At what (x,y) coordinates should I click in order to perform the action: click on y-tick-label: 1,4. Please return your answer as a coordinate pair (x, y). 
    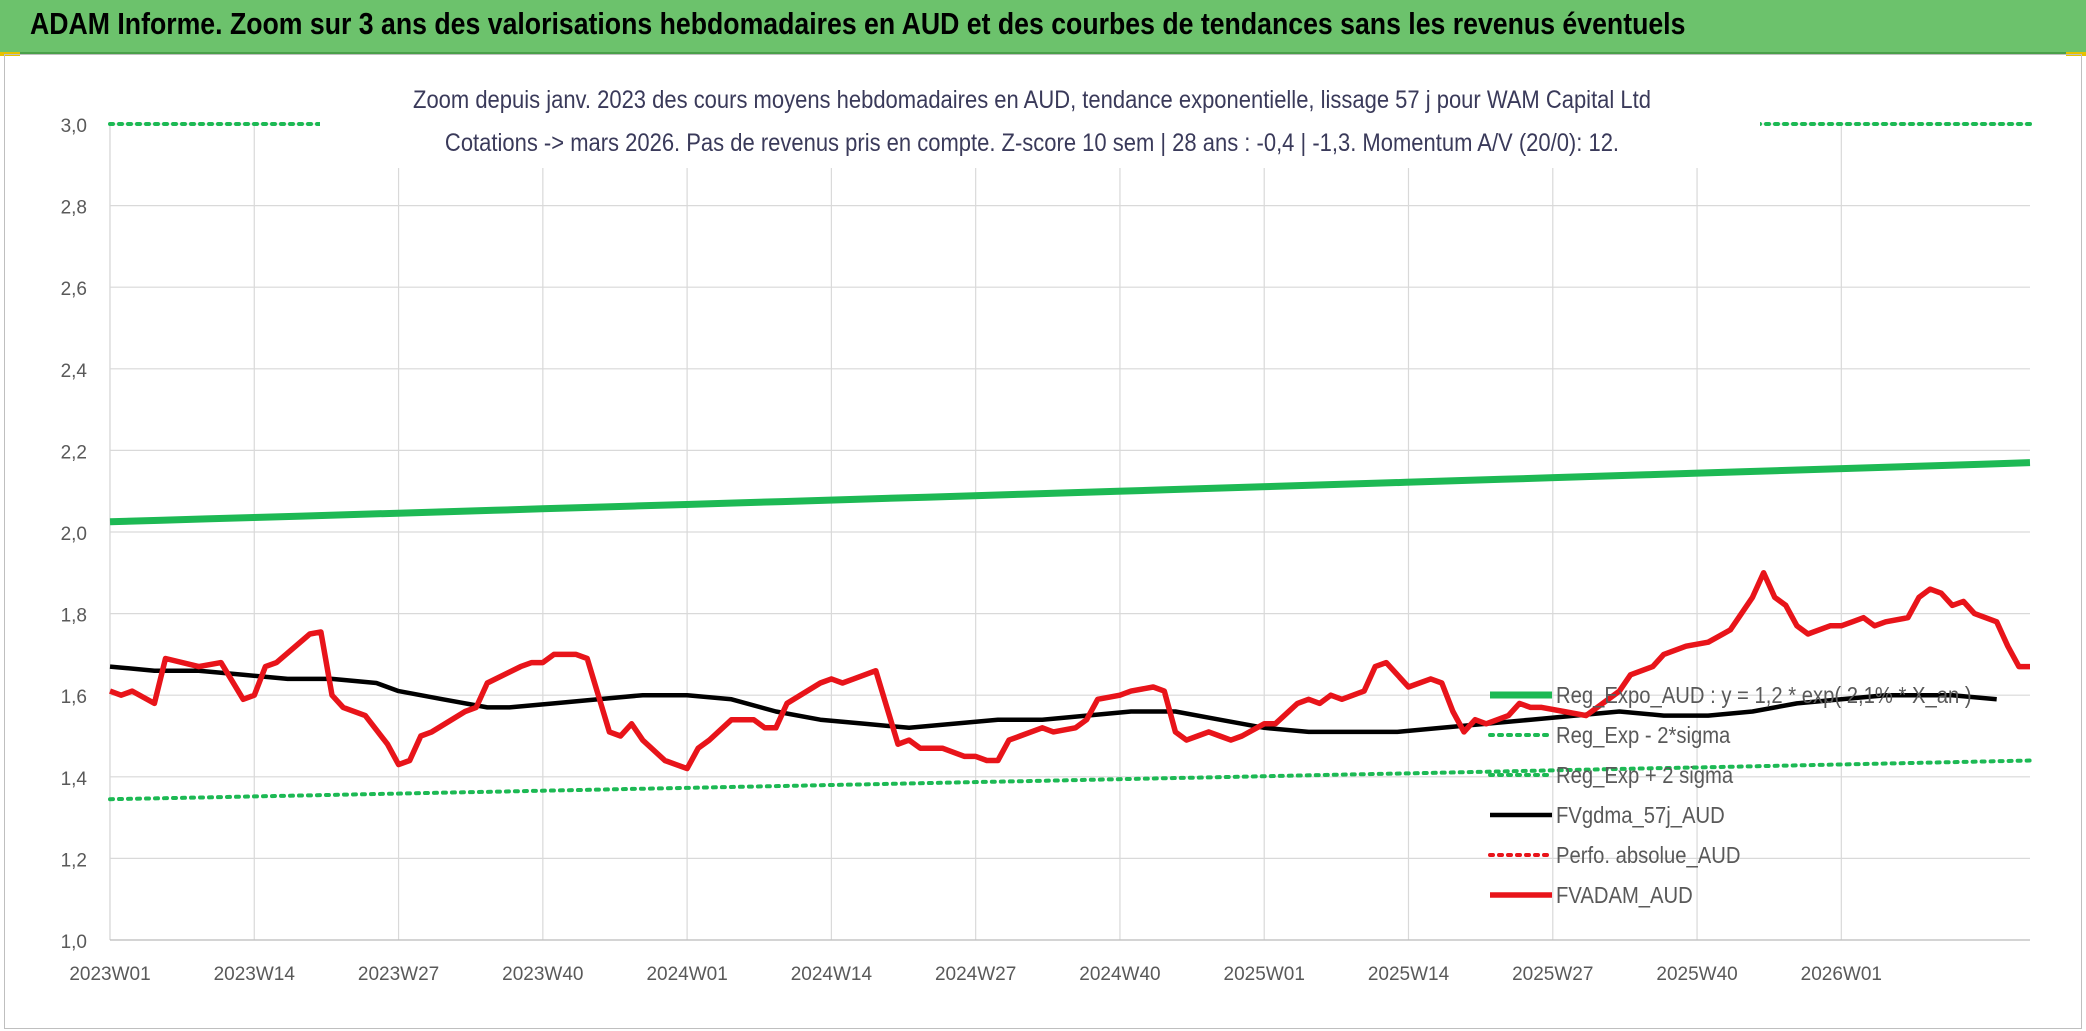
    Looking at the image, I should click on (74, 779).